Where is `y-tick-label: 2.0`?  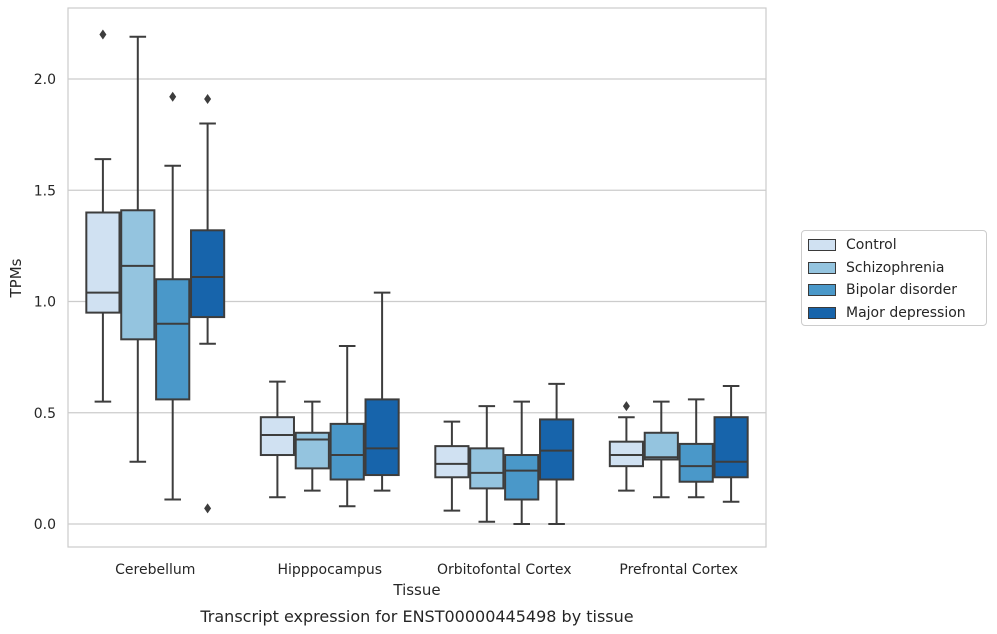 y-tick-label: 2.0 is located at coordinates (45, 80).